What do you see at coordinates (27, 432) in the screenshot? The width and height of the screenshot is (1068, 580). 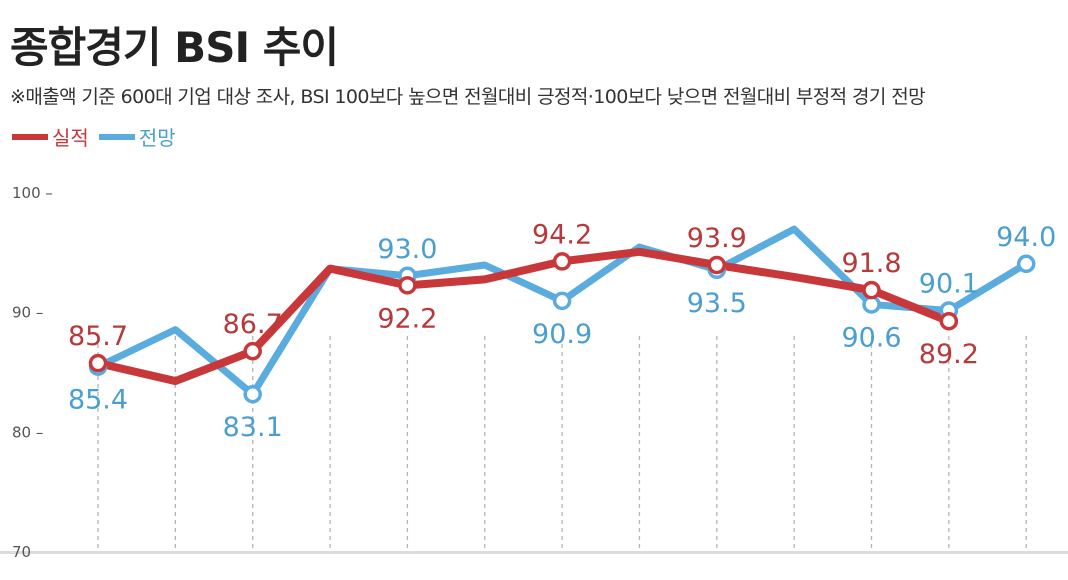 I see `y-tick-label: 80 –` at bounding box center [27, 432].